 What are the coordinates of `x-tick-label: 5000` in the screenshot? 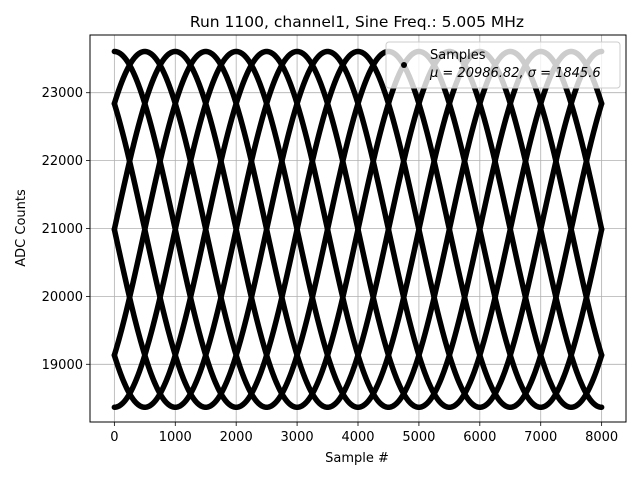 It's located at (418, 437).